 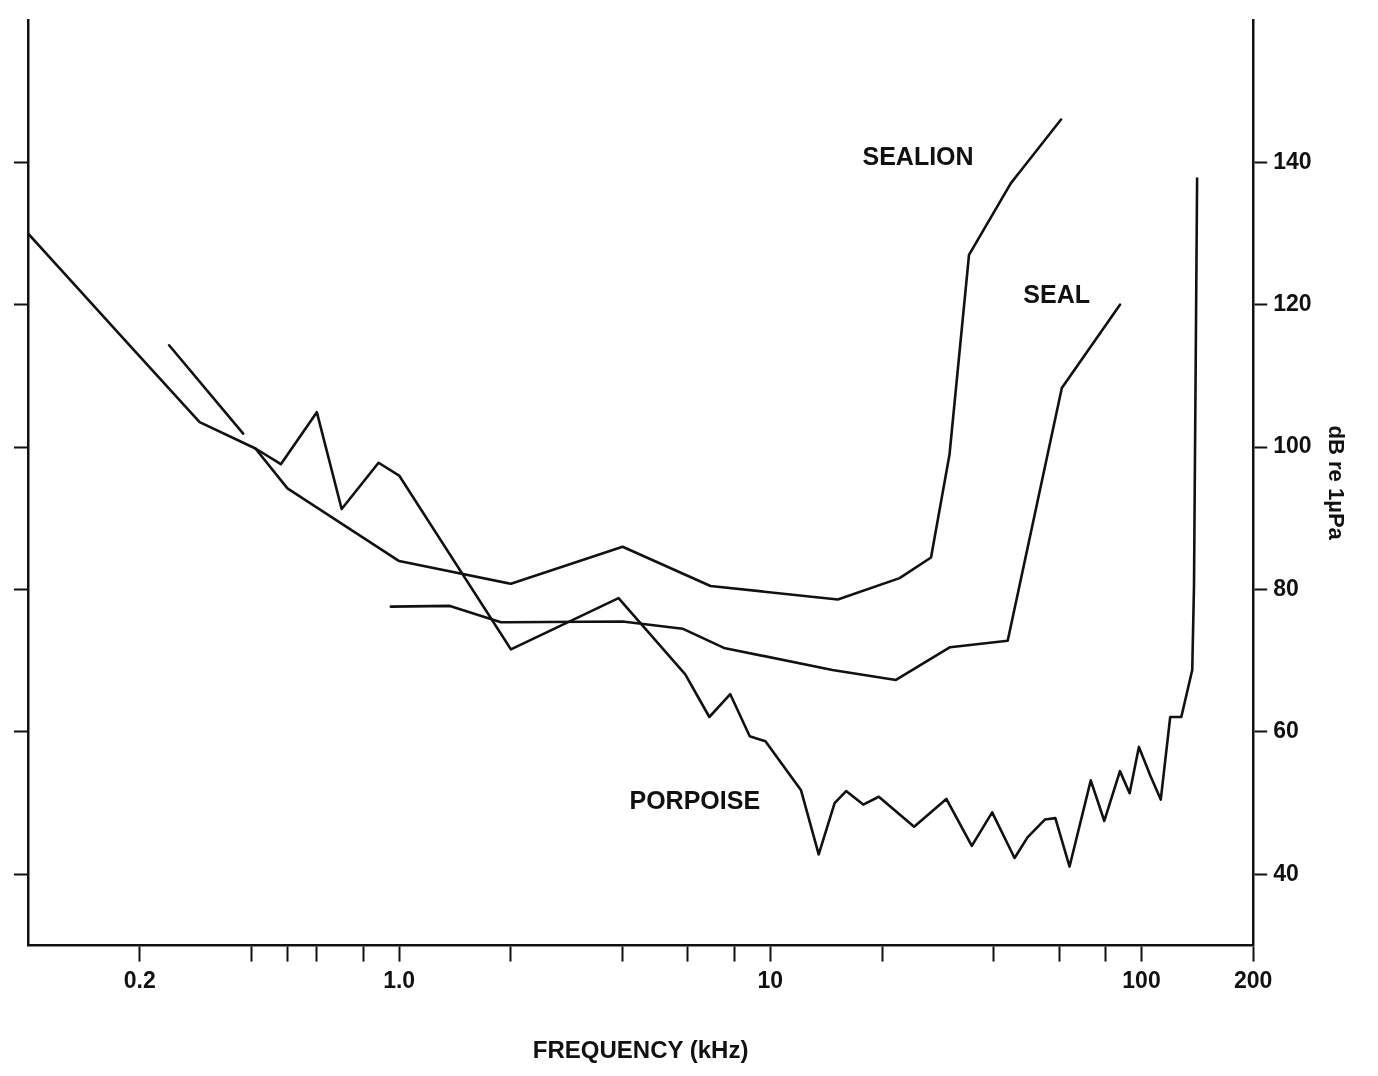 What do you see at coordinates (1292, 303) in the screenshot?
I see `y2-tick-label: 120` at bounding box center [1292, 303].